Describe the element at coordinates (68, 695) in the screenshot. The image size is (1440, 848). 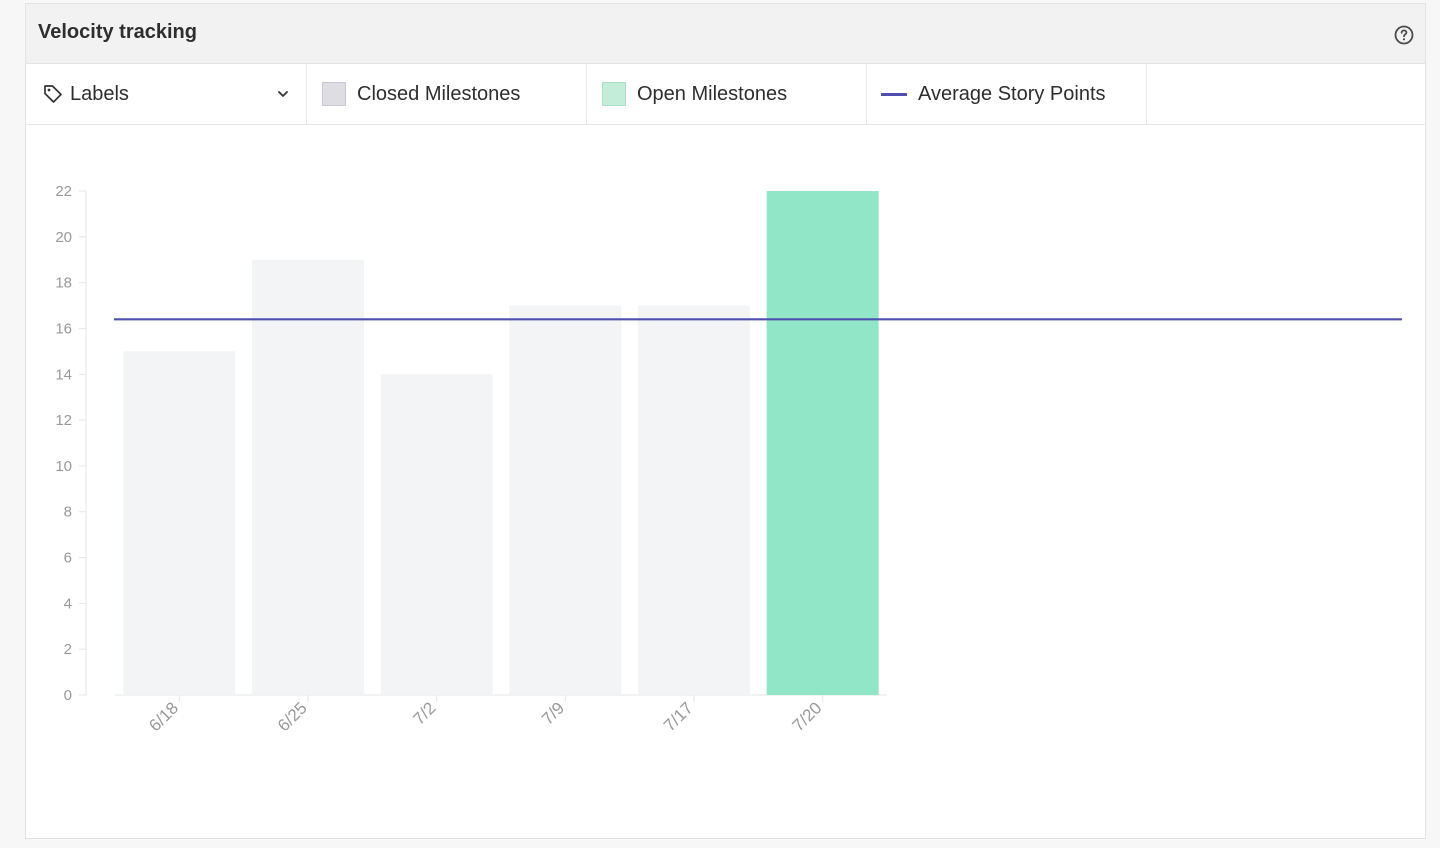
I see `y-tick-label: 0` at that location.